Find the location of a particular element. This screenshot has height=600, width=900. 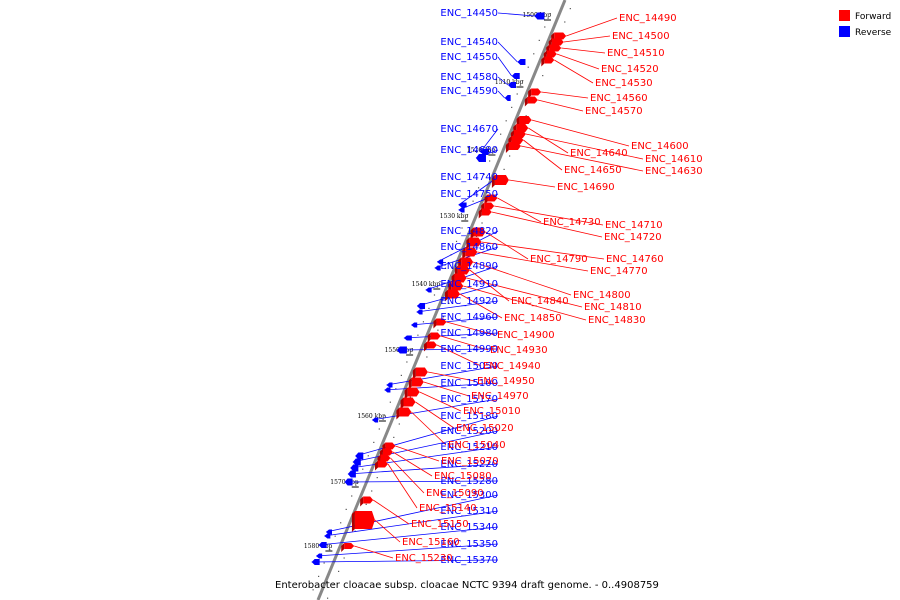

forward-gene-label: ENC_14690 is located at coordinates (586, 187).